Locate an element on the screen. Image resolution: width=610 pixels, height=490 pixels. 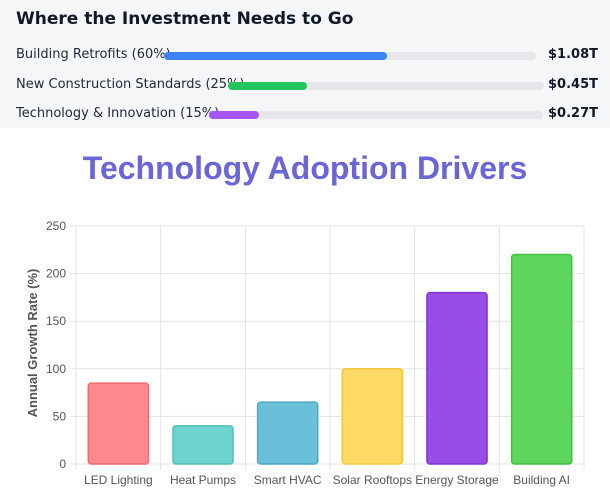
investment-row-technology: Technology & Innovation (15%) $0.27T is located at coordinates (307, 115).